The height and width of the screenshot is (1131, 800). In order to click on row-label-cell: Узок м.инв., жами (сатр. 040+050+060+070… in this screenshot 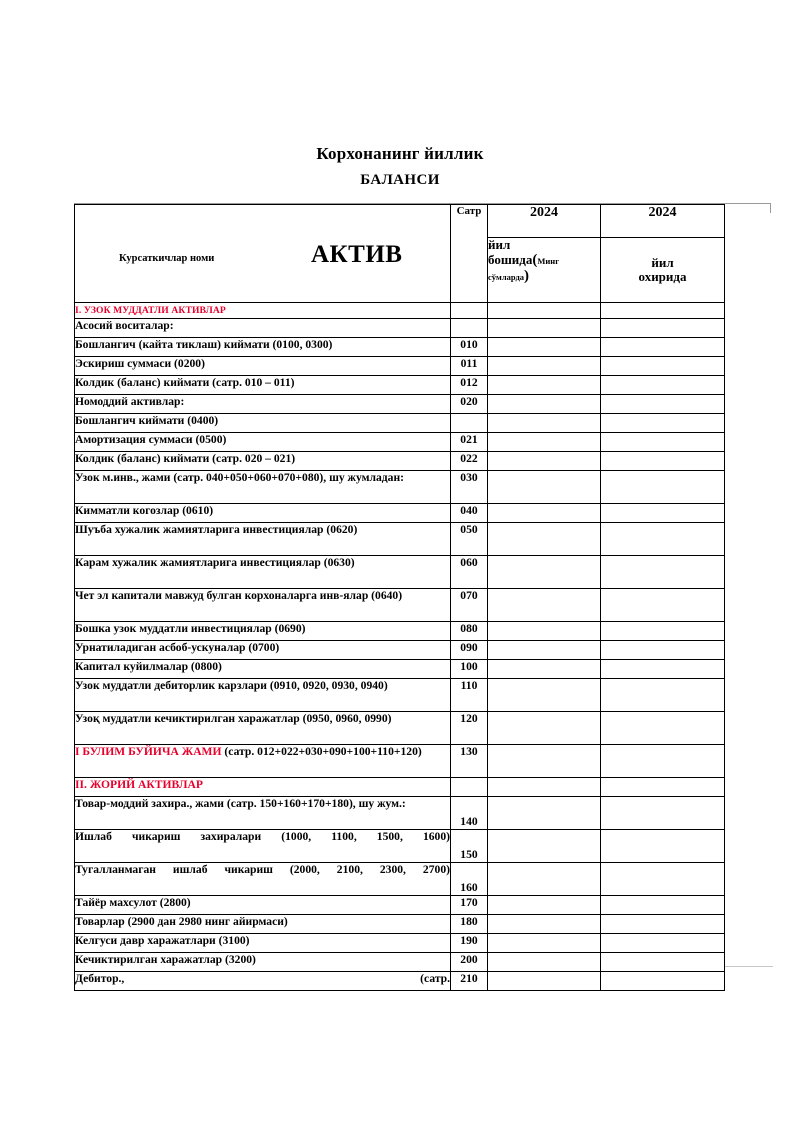, I will do `click(262, 487)`.